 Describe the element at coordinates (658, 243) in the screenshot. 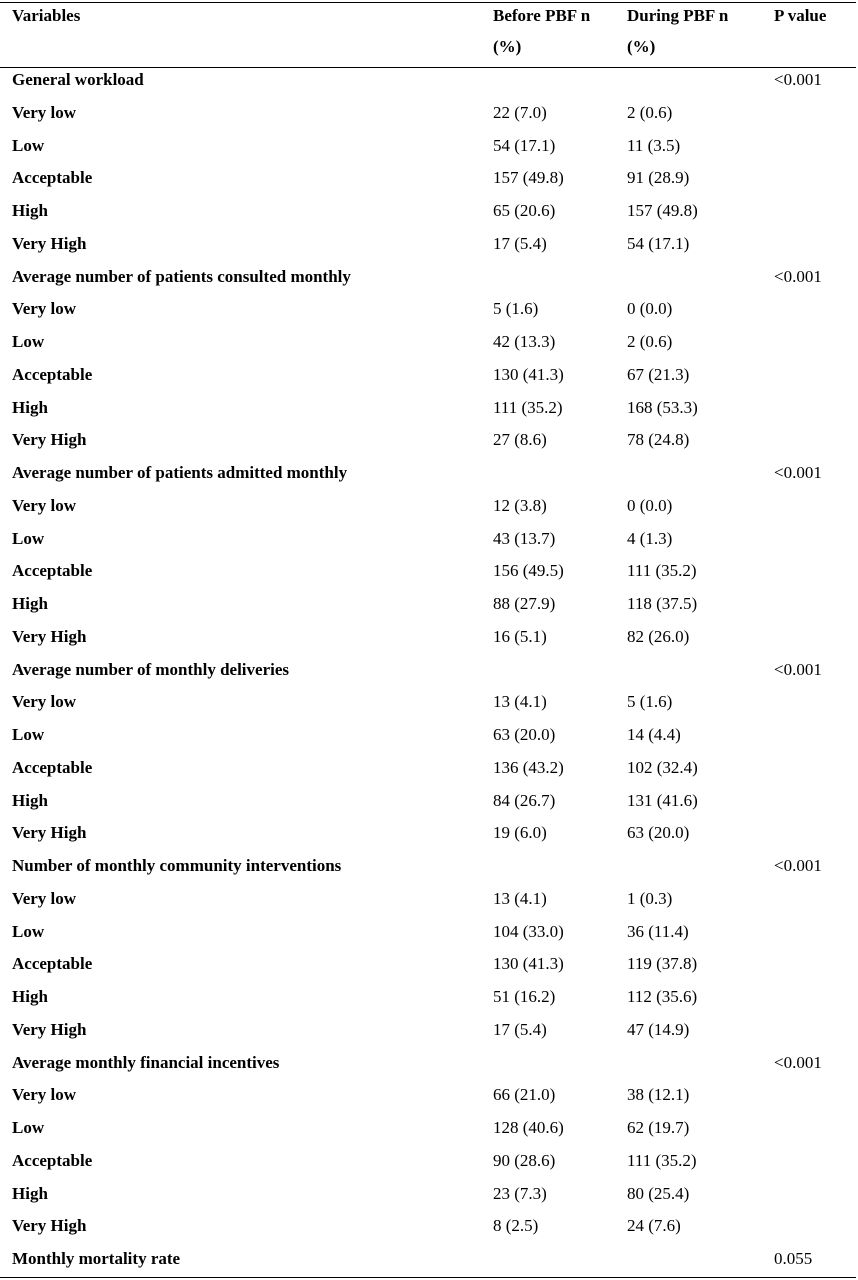

I see `during-cell: 54 (17.1)` at that location.